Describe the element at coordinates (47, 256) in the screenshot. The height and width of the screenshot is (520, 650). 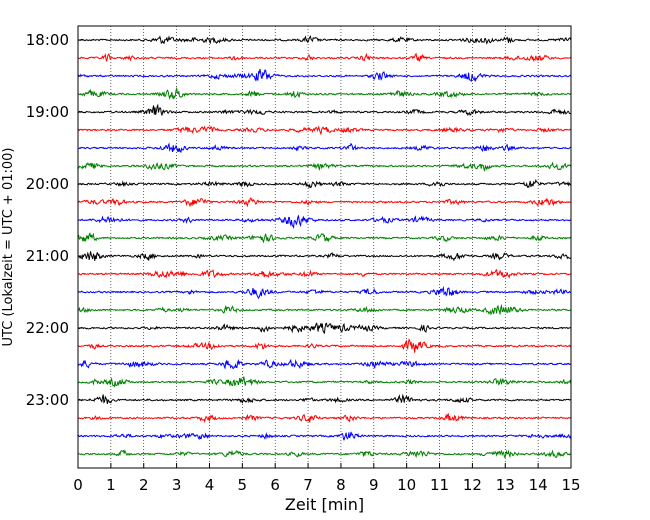
I see `y-tick-label: 21:00` at that location.